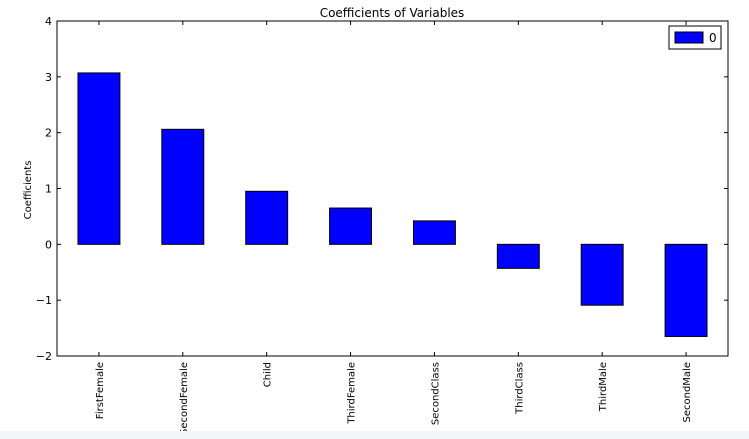  Describe the element at coordinates (687, 392) in the screenshot. I see `x-tick-label: SecondMale` at that location.